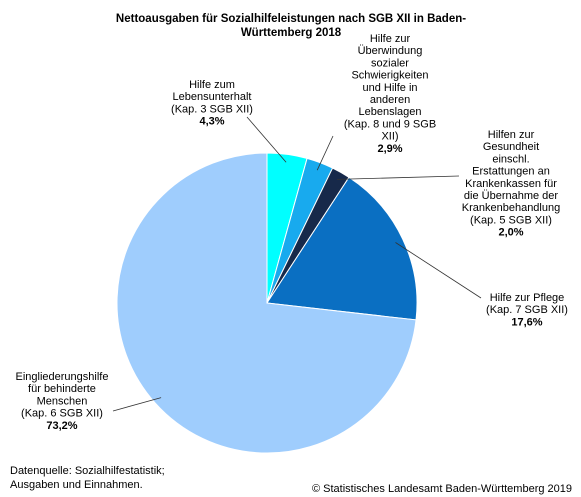  What do you see at coordinates (511, 196) in the screenshot?
I see `slice-label-line: die Übernahme der` at bounding box center [511, 196].